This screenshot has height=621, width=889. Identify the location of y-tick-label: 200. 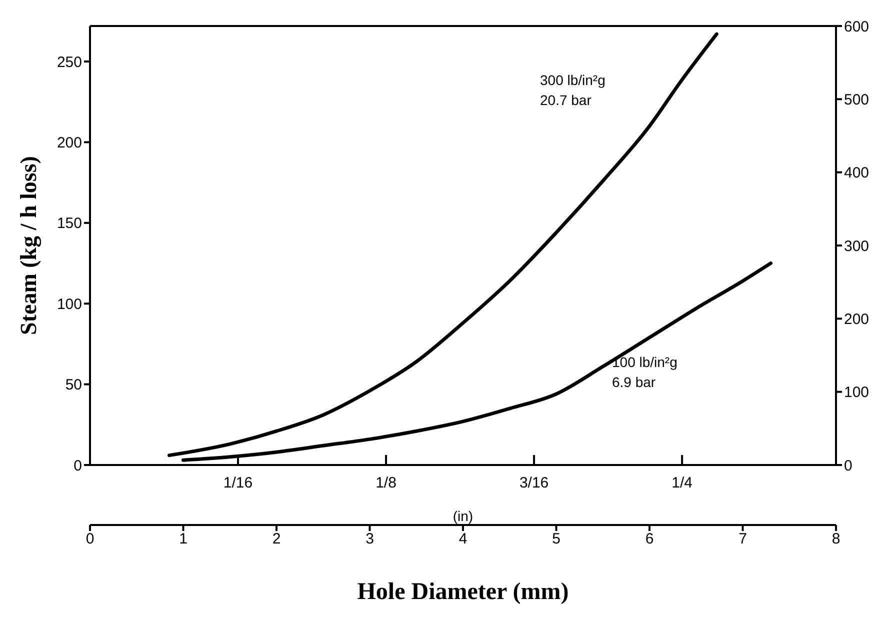
(69, 143).